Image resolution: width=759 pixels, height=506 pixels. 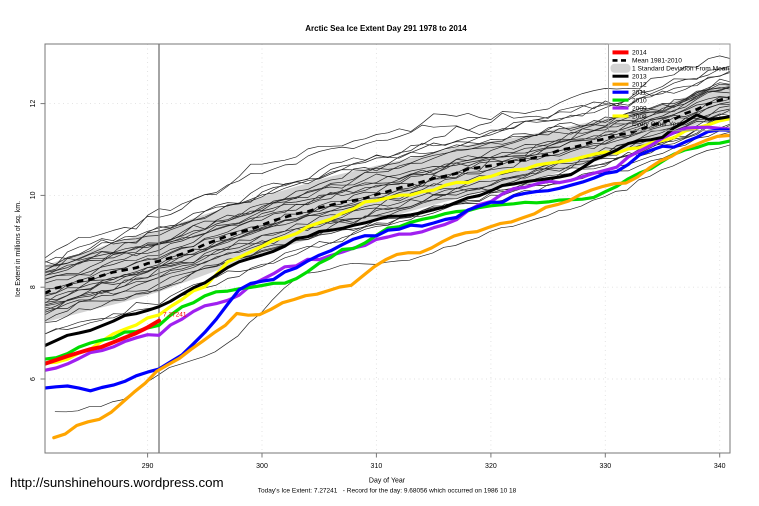 What do you see at coordinates (639, 93) in the screenshot?
I see `svg-text: 2011` at bounding box center [639, 93].